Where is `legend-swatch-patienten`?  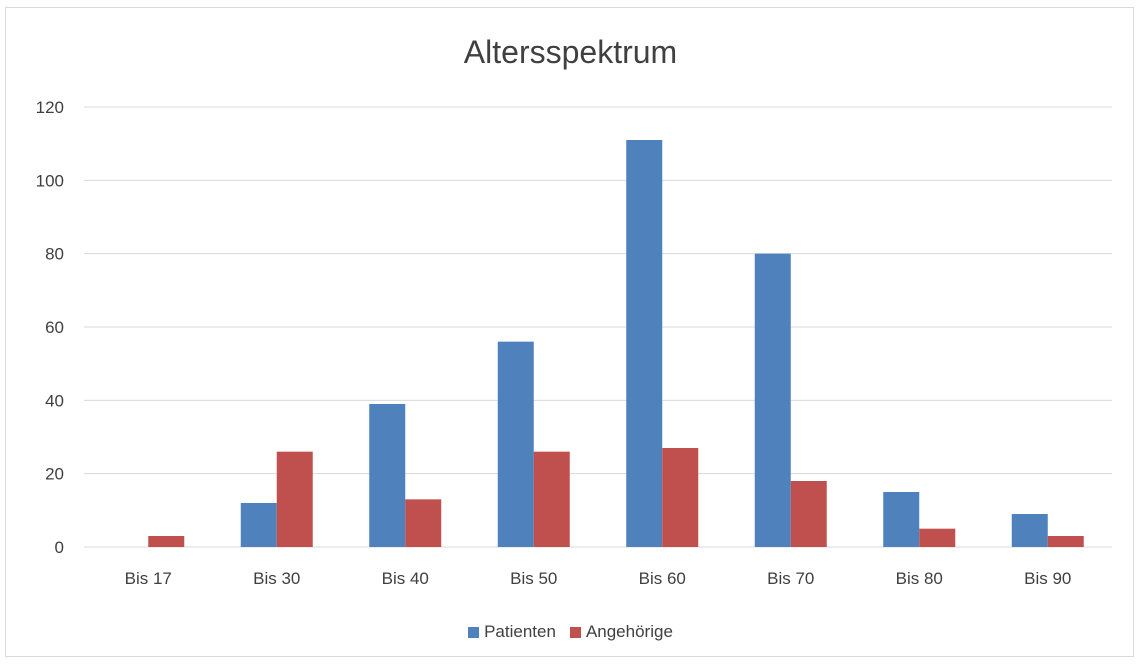
legend-swatch-patienten is located at coordinates (474, 632).